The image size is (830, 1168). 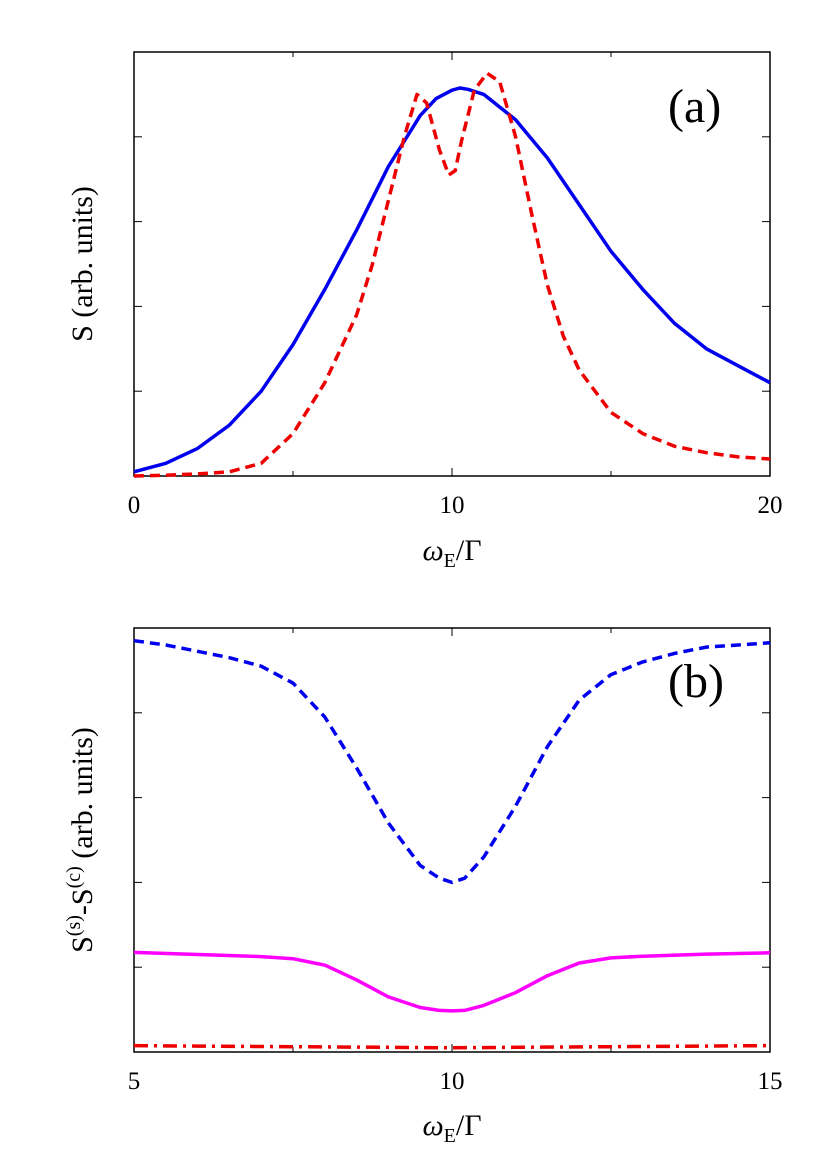 I want to click on panel-b-series-dash-dot-line, so click(x=452, y=1046).